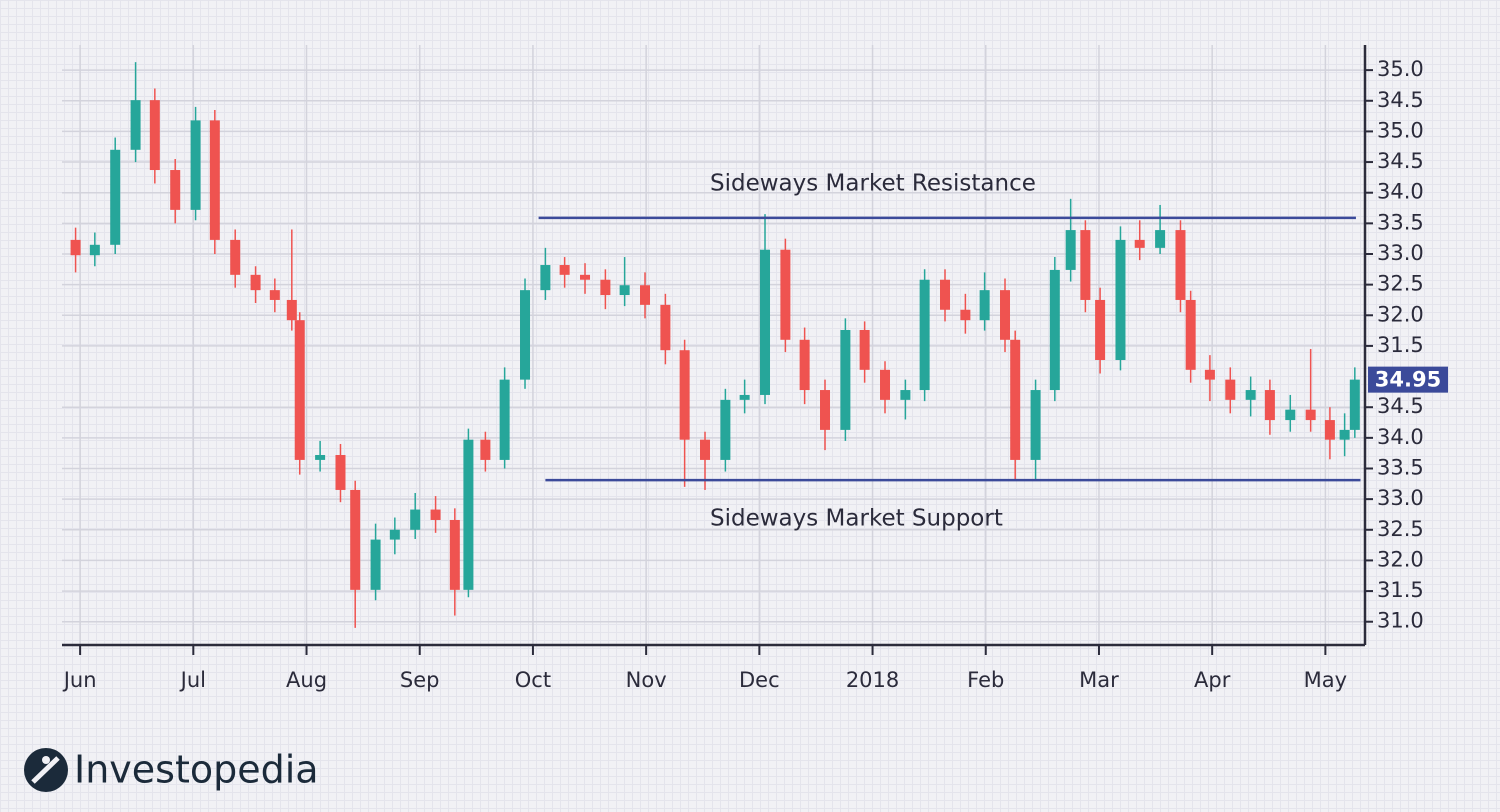 This screenshot has width=1500, height=812. What do you see at coordinates (646, 680) in the screenshot?
I see `x-tick-label: Nov` at bounding box center [646, 680].